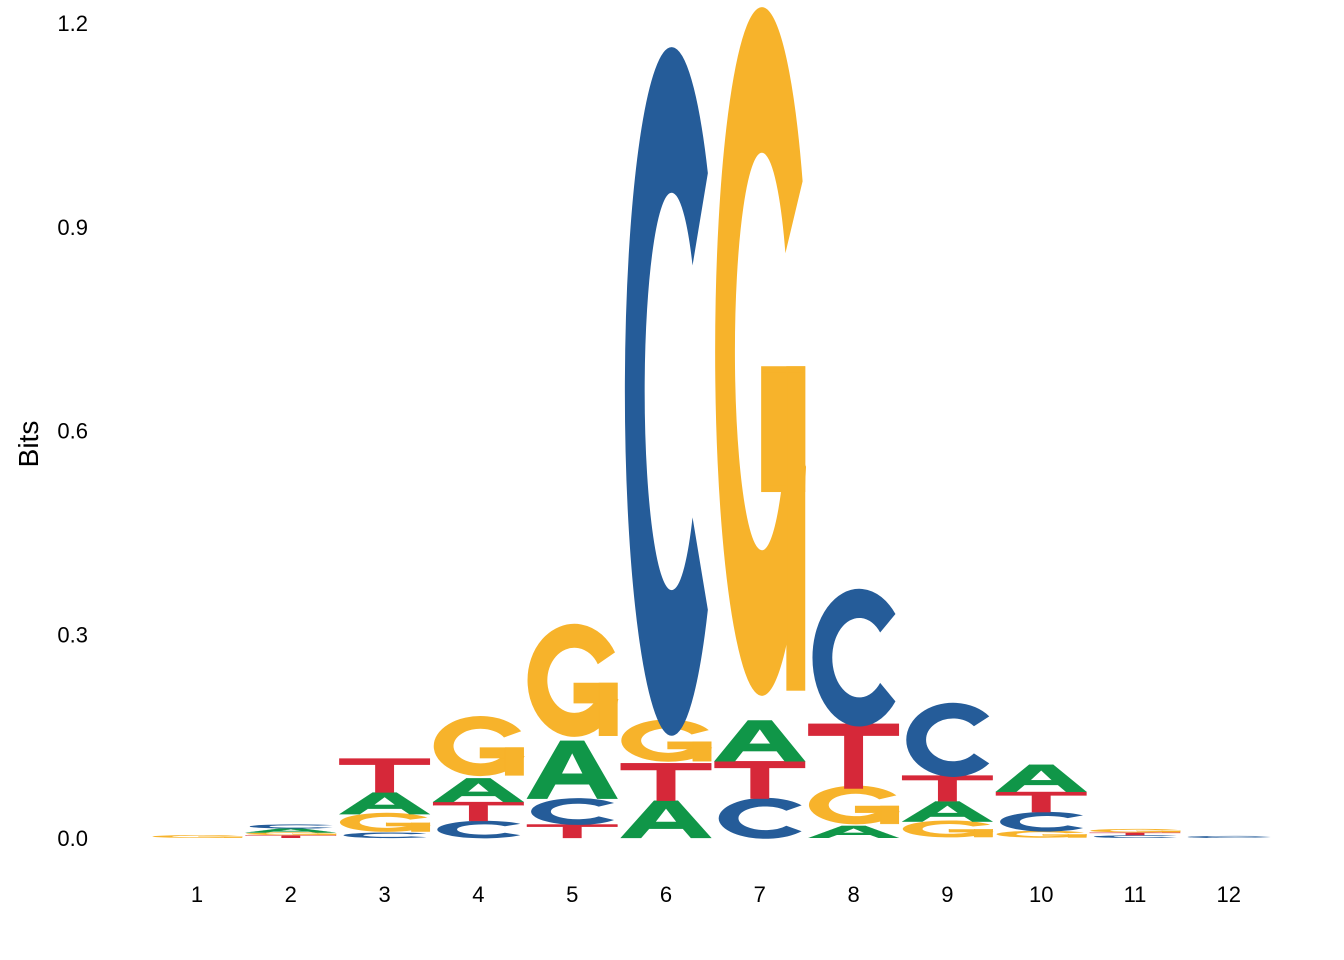 The height and width of the screenshot is (960, 1344). I want to click on y-tick-label: 1.2, so click(72, 23).